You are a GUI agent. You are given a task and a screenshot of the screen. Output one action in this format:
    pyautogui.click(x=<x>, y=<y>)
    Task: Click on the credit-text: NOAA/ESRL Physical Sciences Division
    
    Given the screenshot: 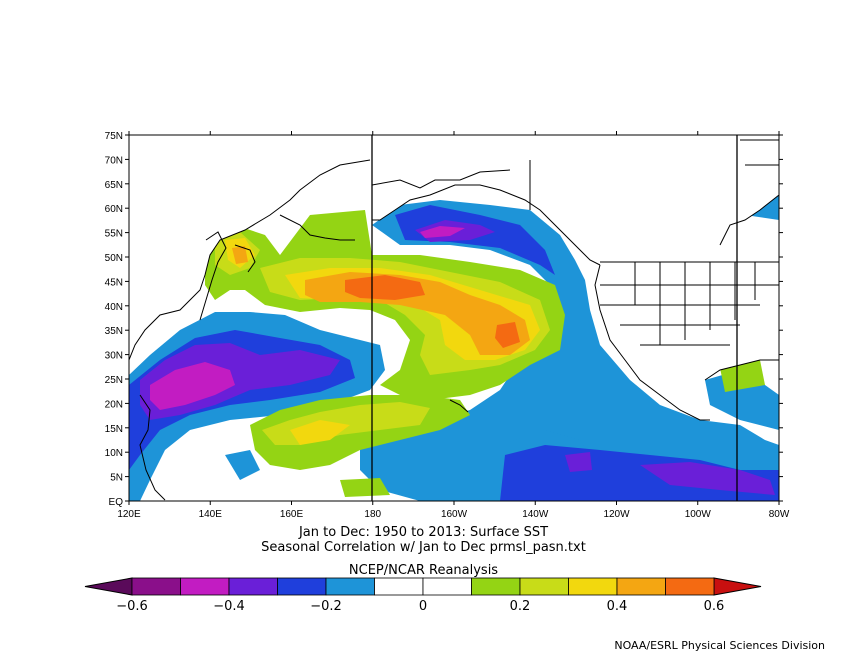 What is the action you would take?
    pyautogui.click(x=719, y=645)
    